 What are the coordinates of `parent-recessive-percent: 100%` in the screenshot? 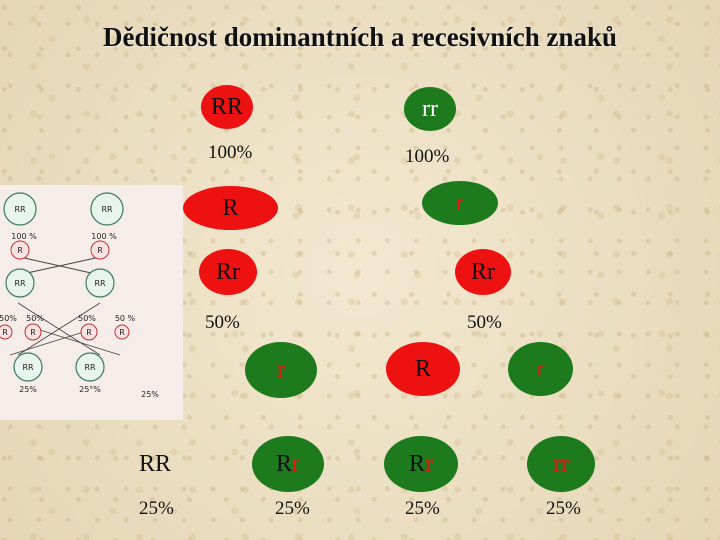 It's located at (427, 156).